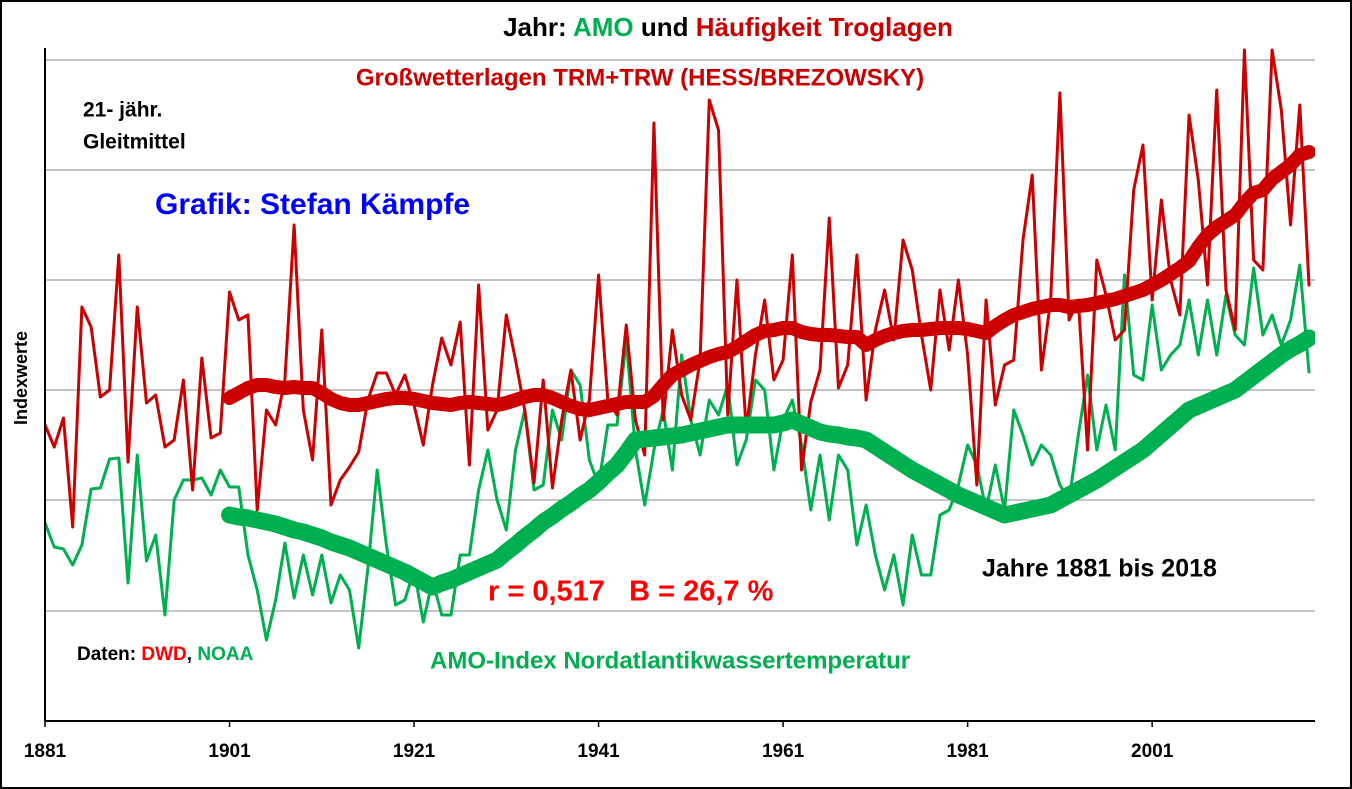 The width and height of the screenshot is (1352, 789). I want to click on y-axis-label: Indexwerte, so click(21, 378).